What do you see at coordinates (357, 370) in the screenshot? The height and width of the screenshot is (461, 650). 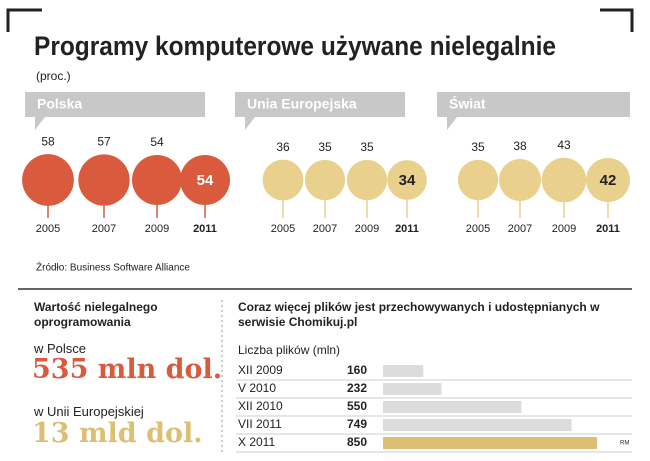 I see `value-label: 160` at bounding box center [357, 370].